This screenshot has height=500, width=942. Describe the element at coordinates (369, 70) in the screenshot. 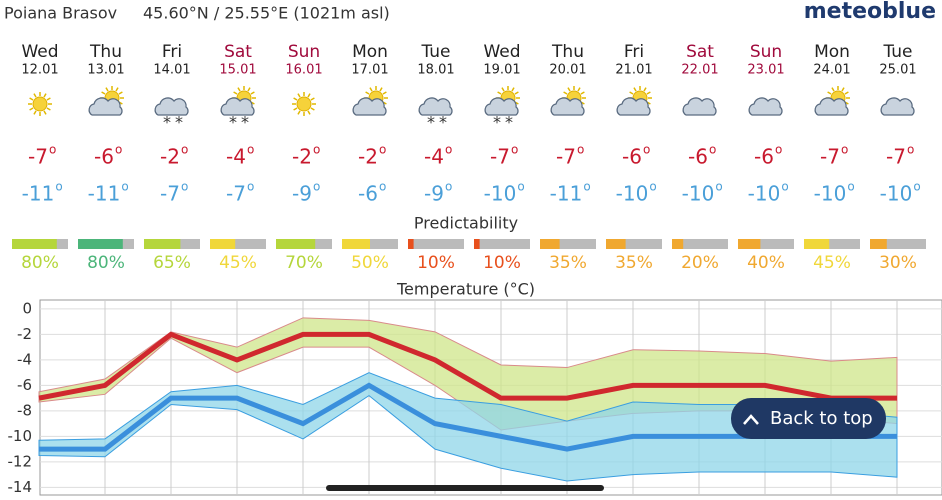

I see `day-date: 17.01` at that location.